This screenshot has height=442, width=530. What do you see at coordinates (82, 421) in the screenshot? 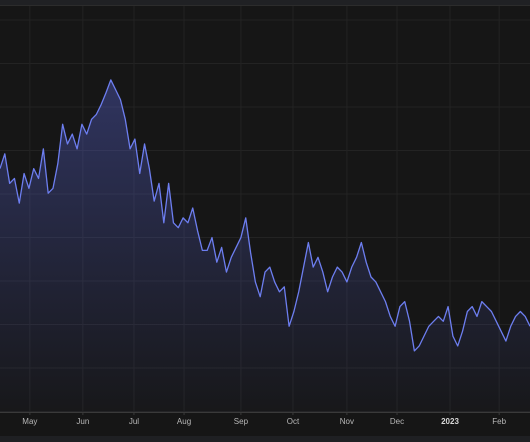
I see `x-tick-label: Jun` at bounding box center [82, 421].